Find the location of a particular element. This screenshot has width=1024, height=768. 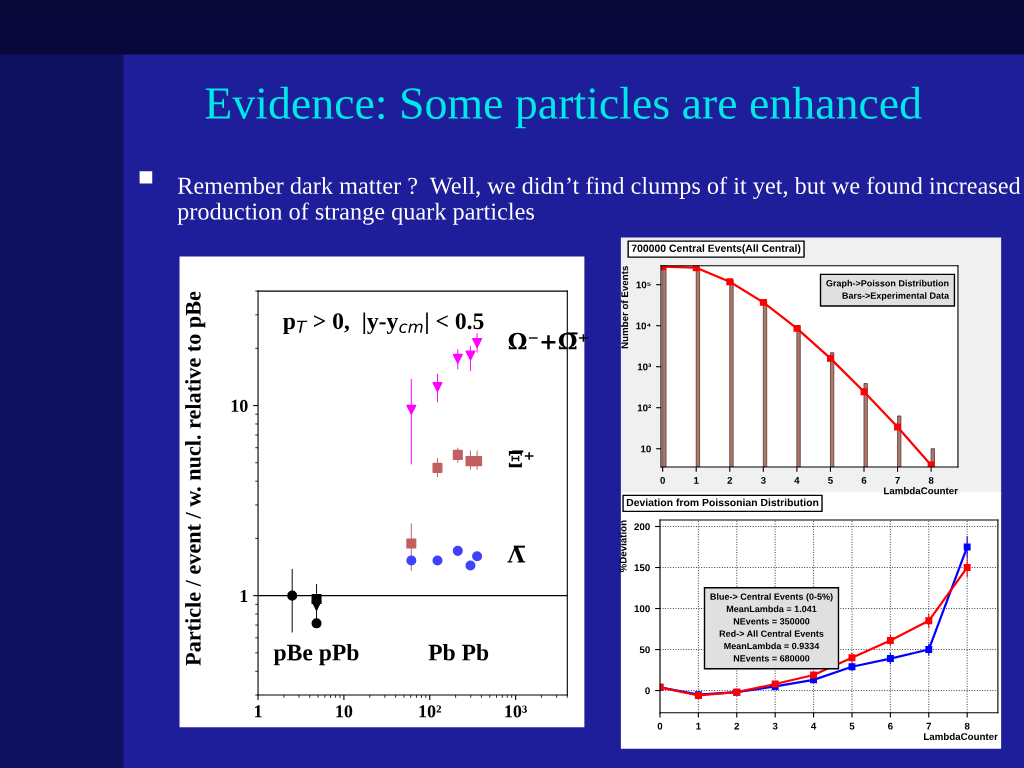

y-axis-title: Number of Events is located at coordinates (625, 307).